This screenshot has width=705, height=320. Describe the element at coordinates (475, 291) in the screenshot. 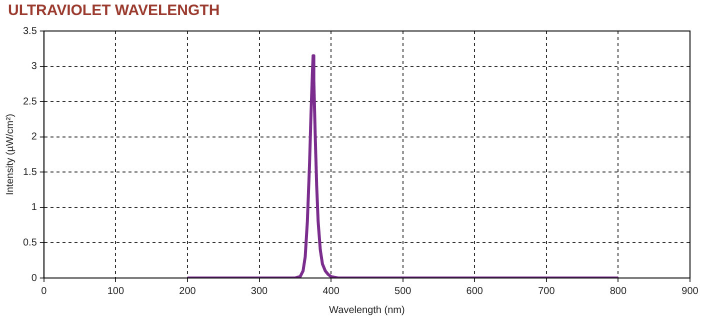

I see `x-tick-label: 600` at that location.